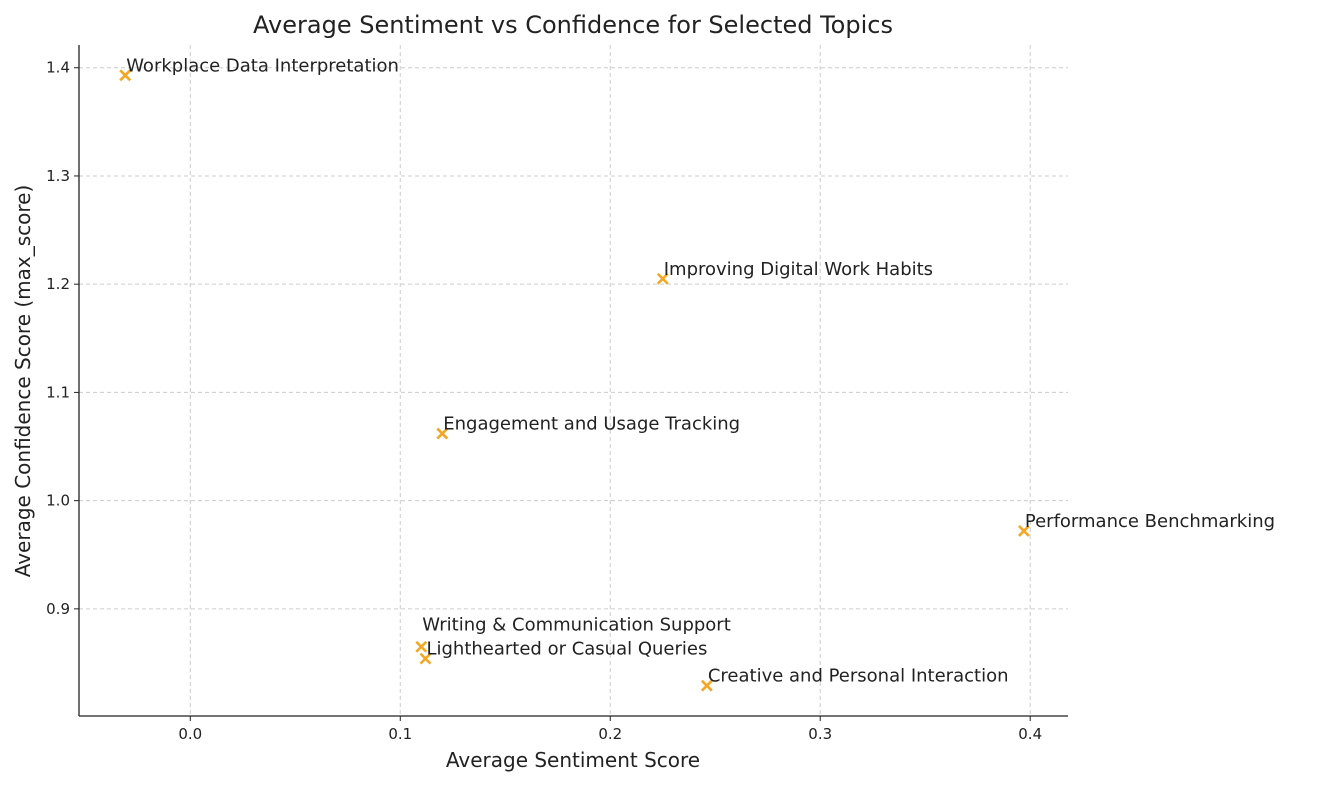 Image resolution: width=1318 pixels, height=785 pixels. Describe the element at coordinates (1030, 734) in the screenshot. I see `x-tick-label: 0.4` at that location.